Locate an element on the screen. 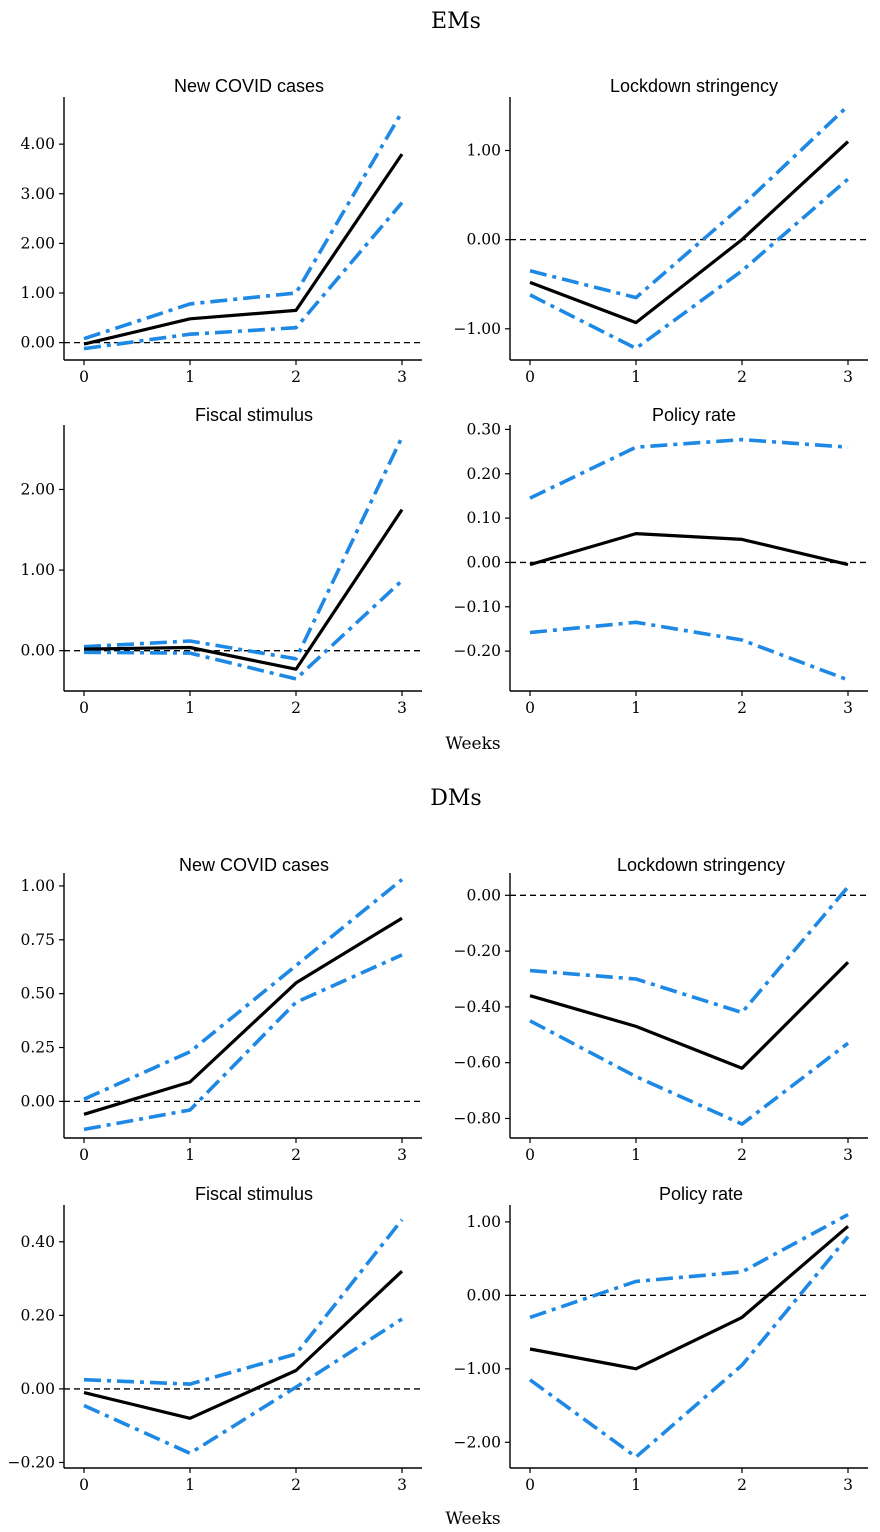 This screenshot has width=880, height=1532. panel-ems-lockdown-stringency: Lockdown stringency −1.00 0.00 1.00 0 1 2 3 is located at coordinates (661, 231).